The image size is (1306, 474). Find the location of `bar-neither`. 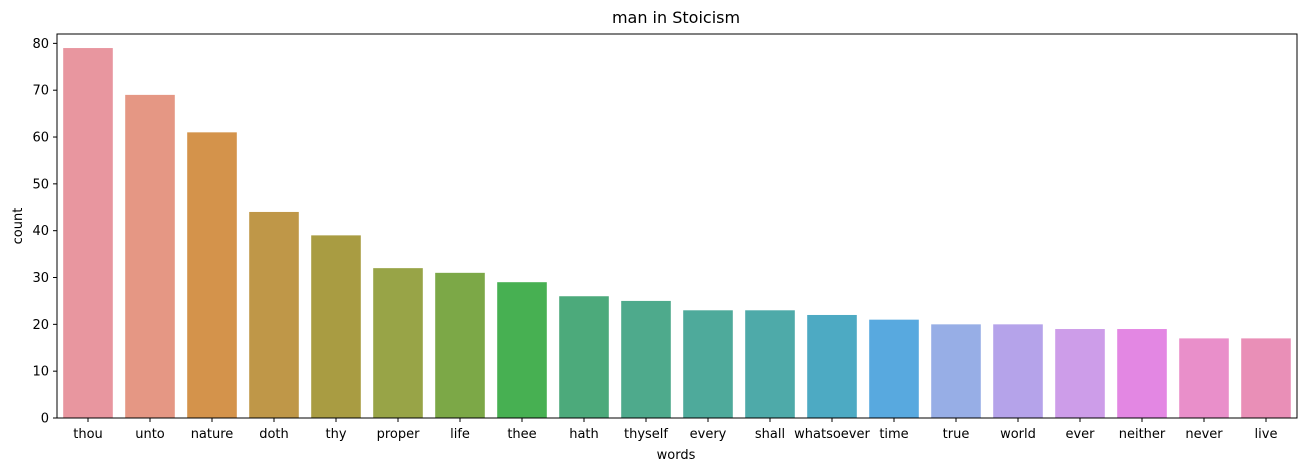

bar-neither is located at coordinates (1142, 373).